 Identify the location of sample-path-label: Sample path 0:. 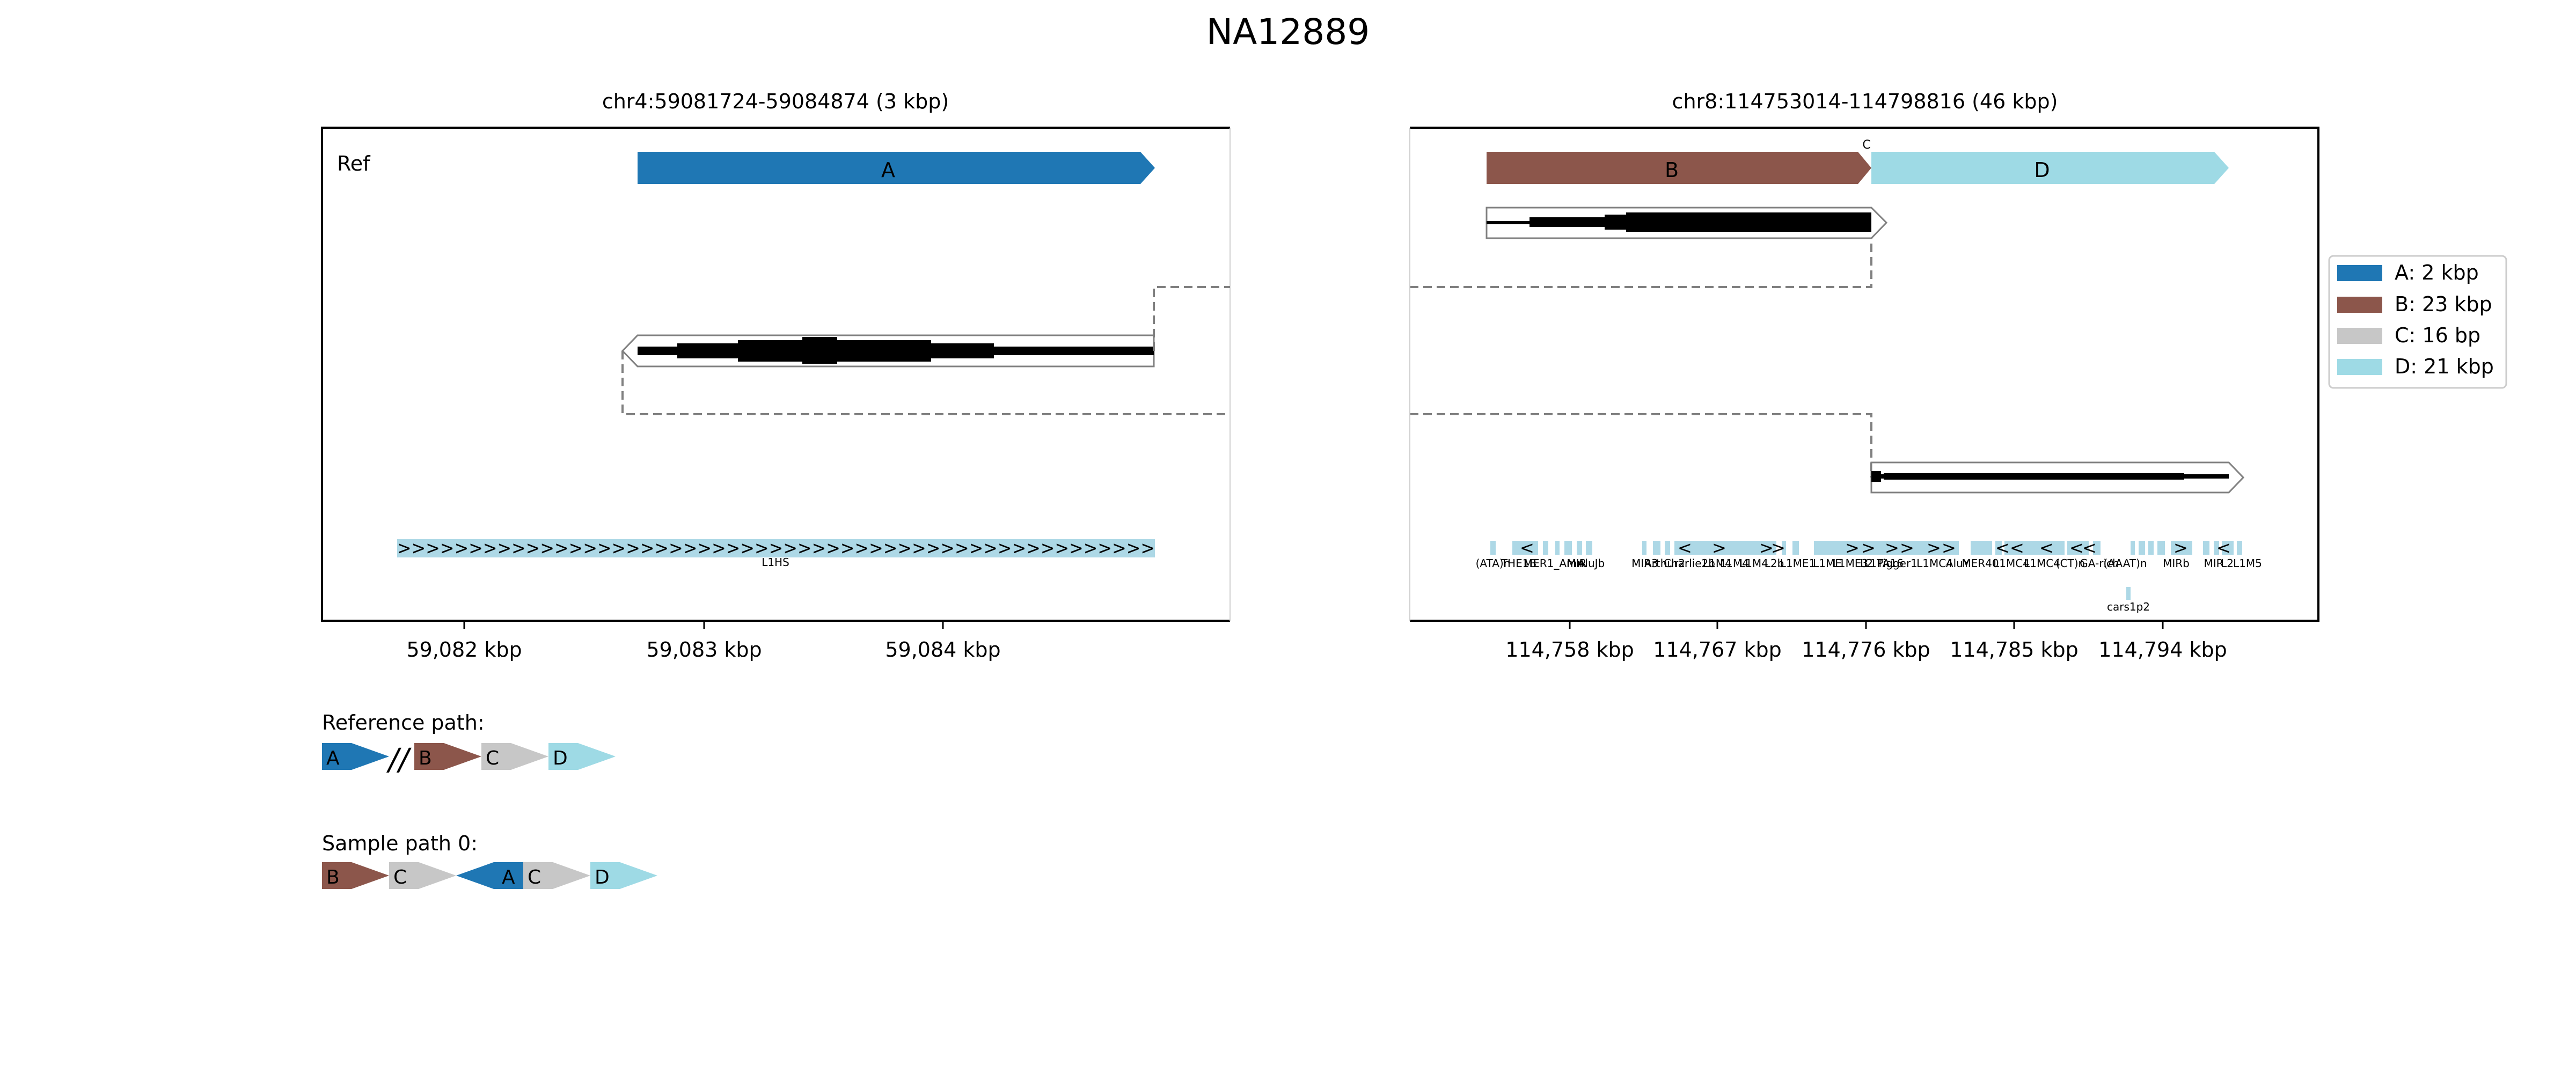
(400, 843).